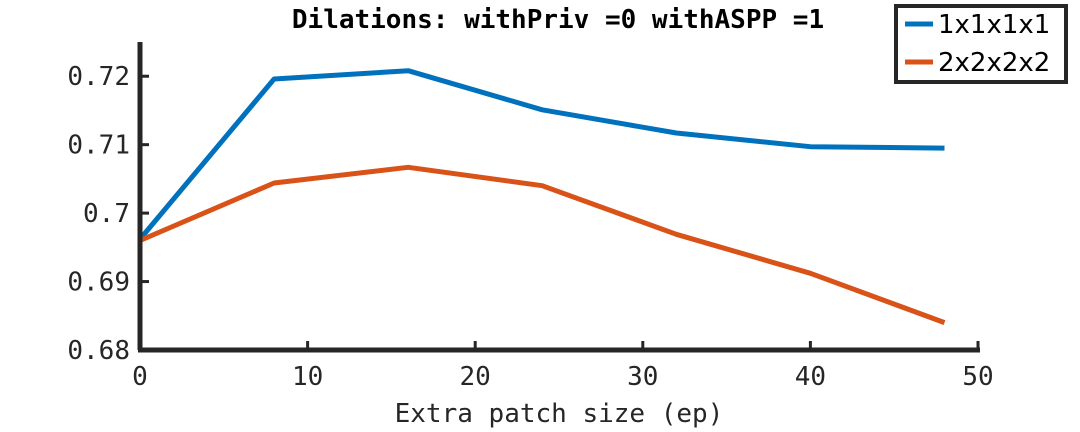 The width and height of the screenshot is (1080, 432). What do you see at coordinates (559, 414) in the screenshot?
I see `x-axis-label: Extra patch size (ep)` at bounding box center [559, 414].